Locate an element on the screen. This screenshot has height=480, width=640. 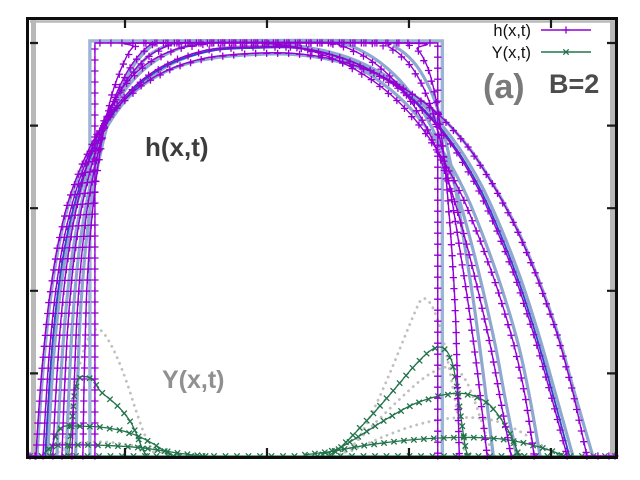
h-curve-label: h(x,t) is located at coordinates (177, 147).